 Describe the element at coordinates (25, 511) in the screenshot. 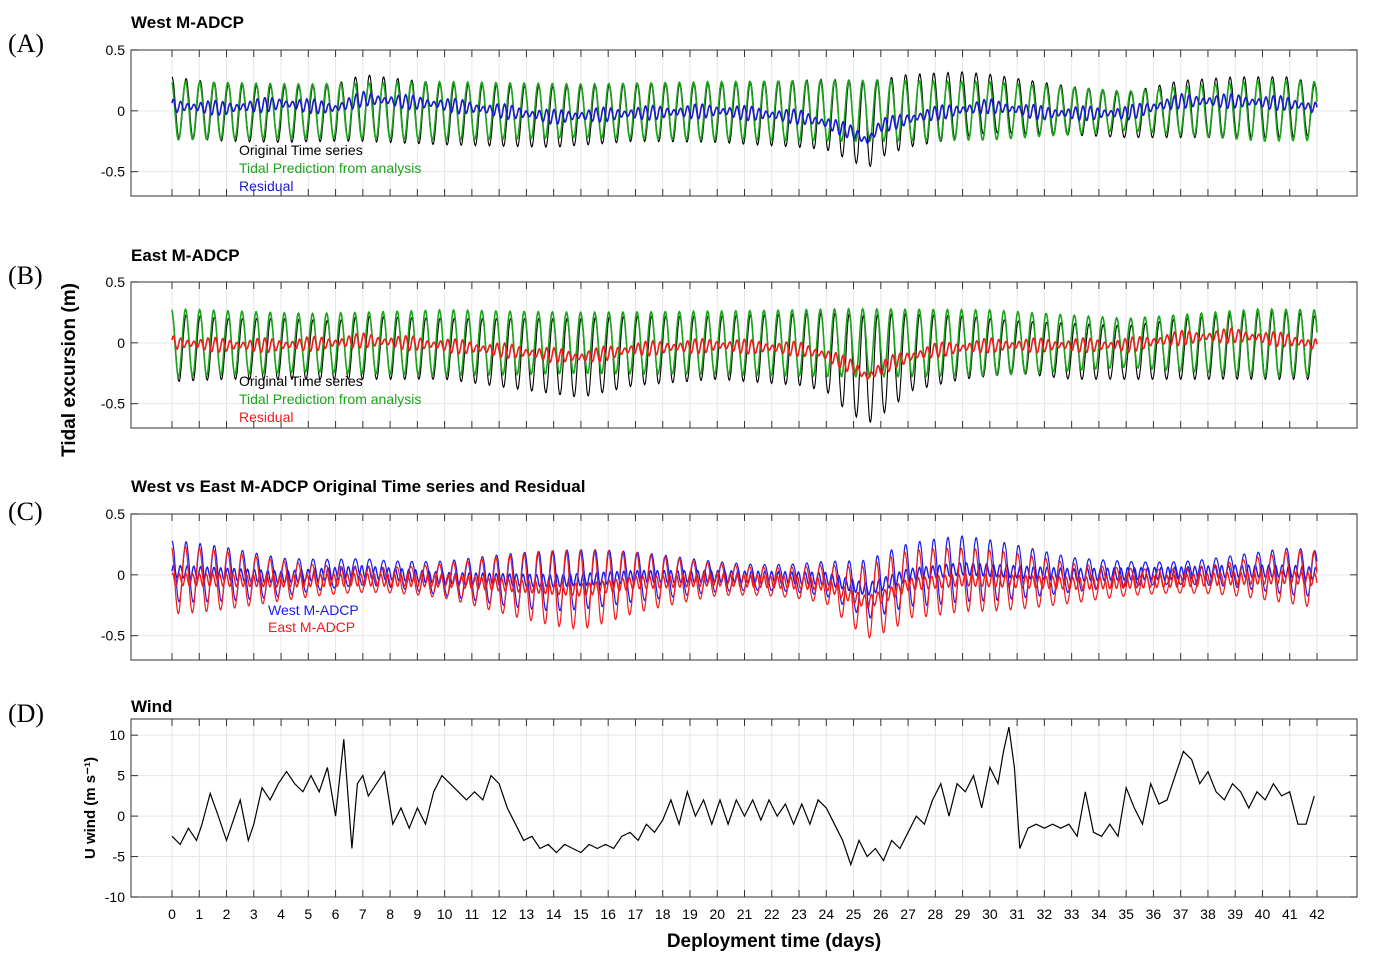

I see `panel-letter: (C)` at that location.